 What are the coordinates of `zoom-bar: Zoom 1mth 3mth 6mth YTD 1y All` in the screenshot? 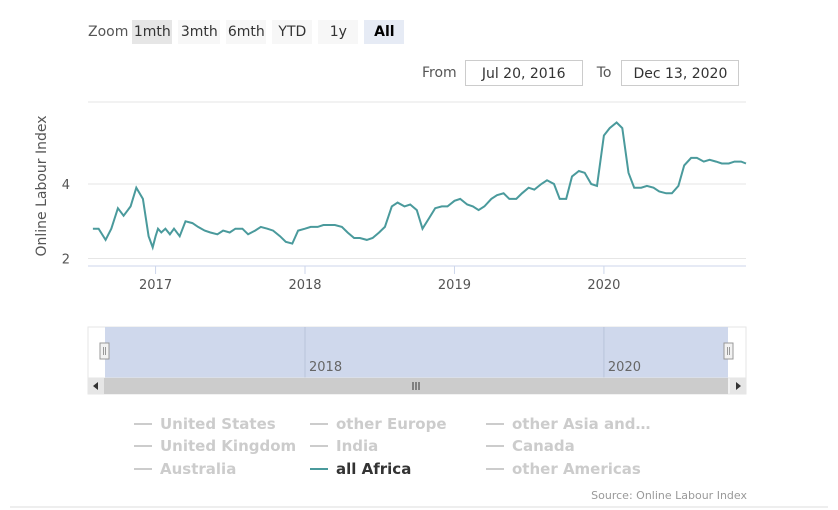 It's located at (249, 32).